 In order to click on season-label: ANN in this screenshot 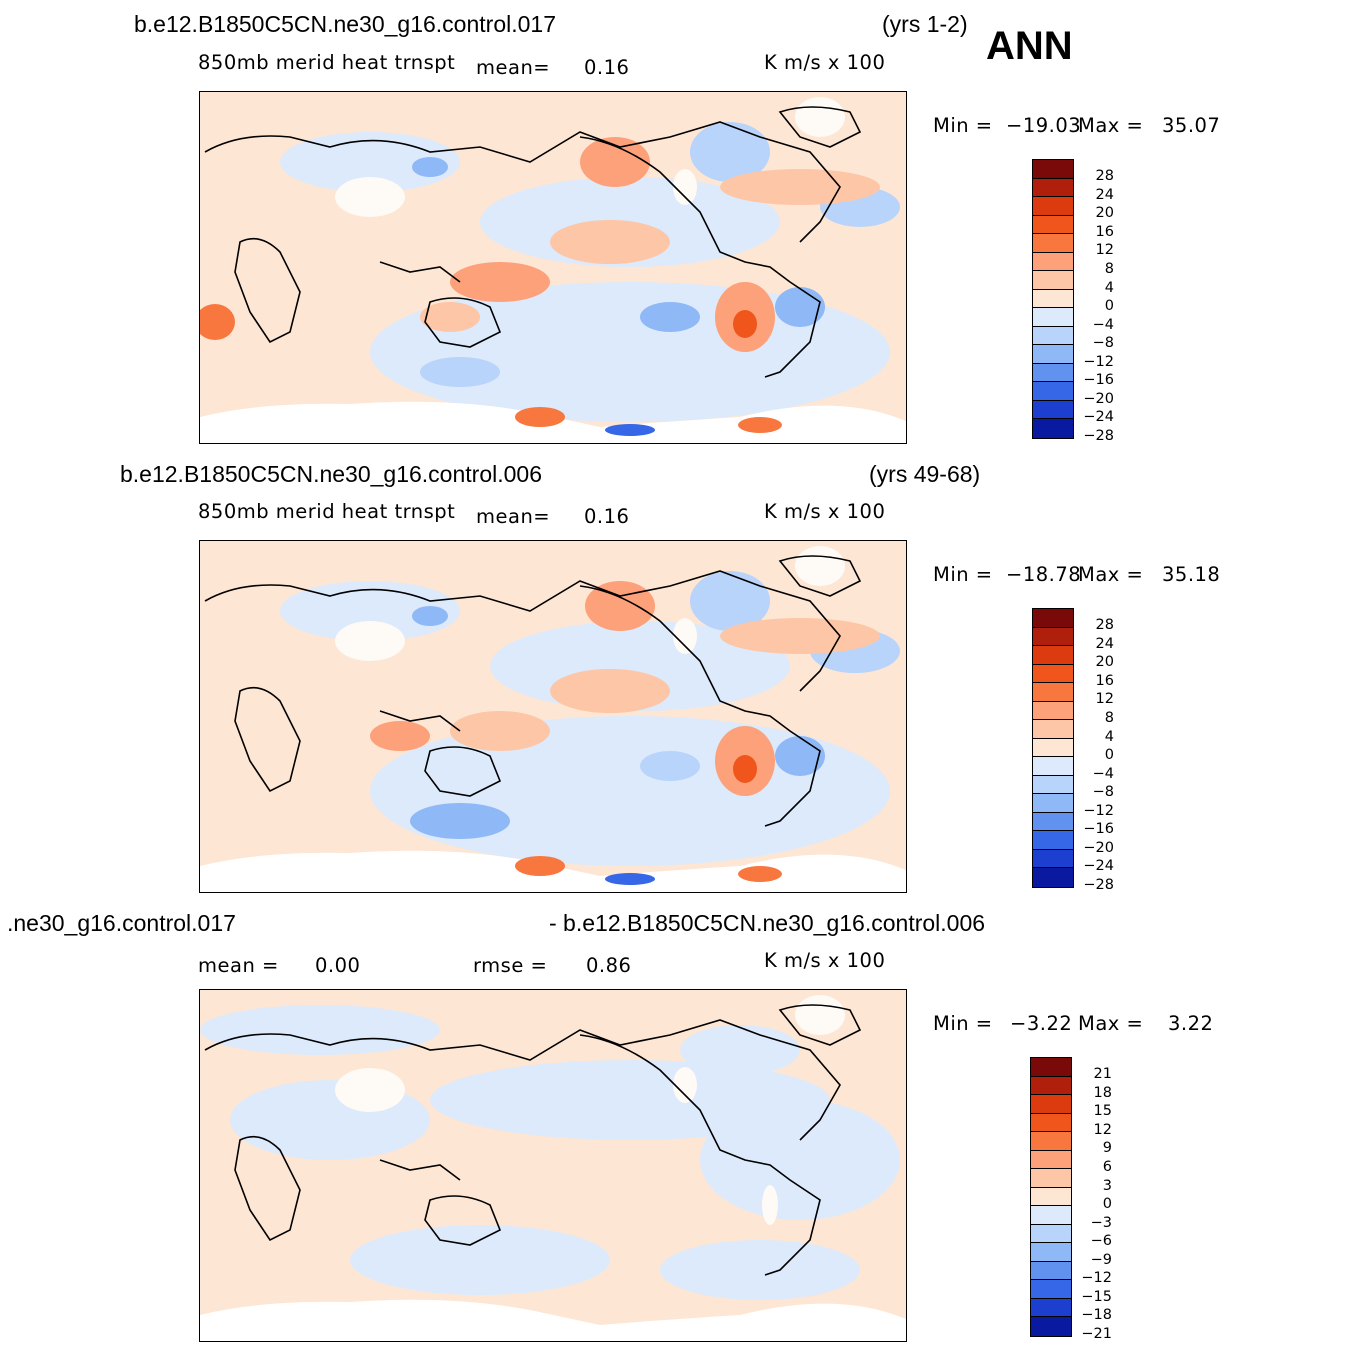, I will do `click(1029, 46)`.